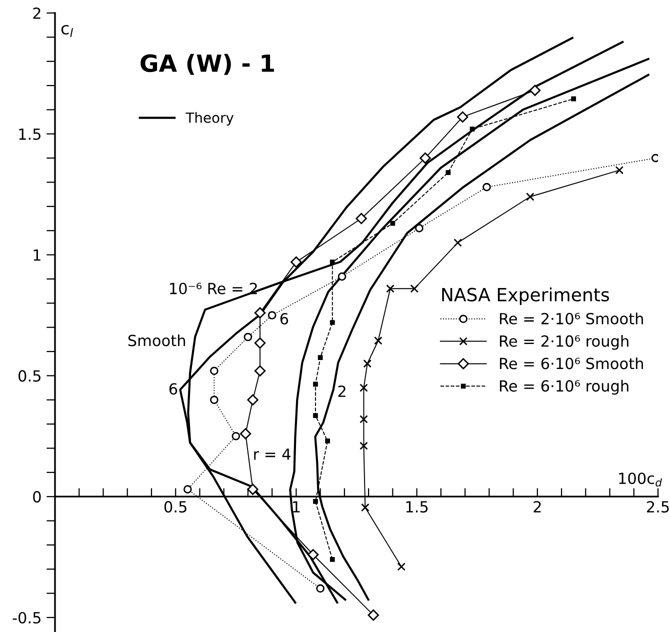 Image resolution: width=670 pixels, height=632 pixels. Describe the element at coordinates (29, 134) in the screenshot. I see `y-tick-label: 1.5` at that location.